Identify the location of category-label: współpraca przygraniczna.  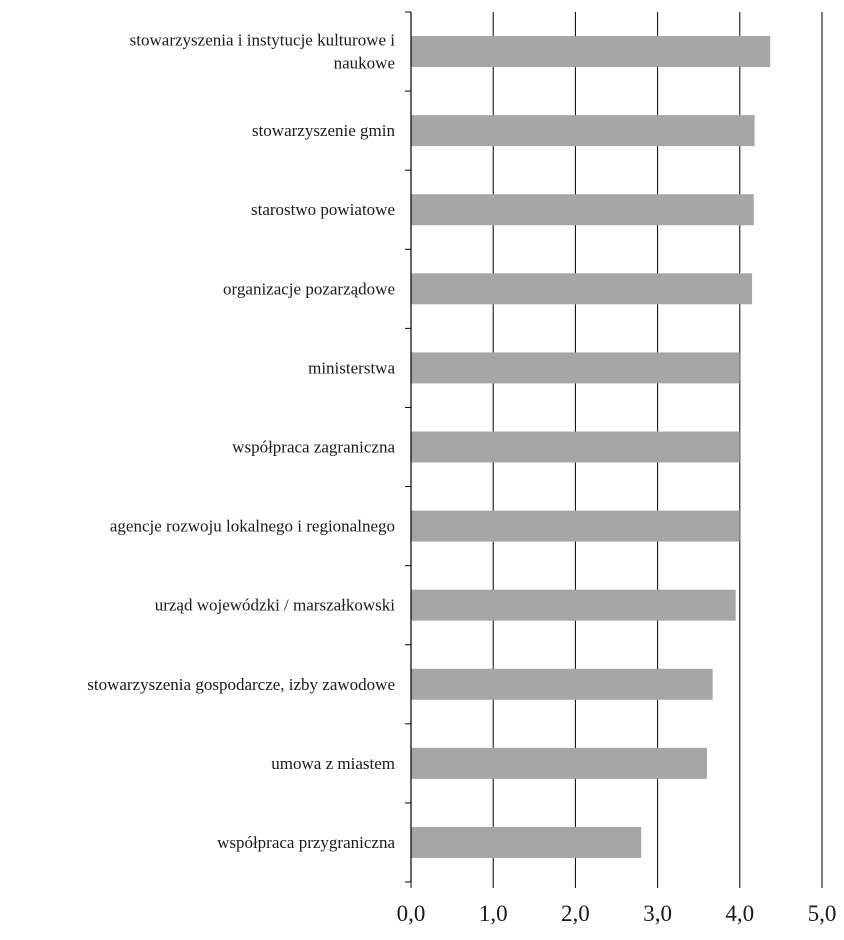
(306, 842).